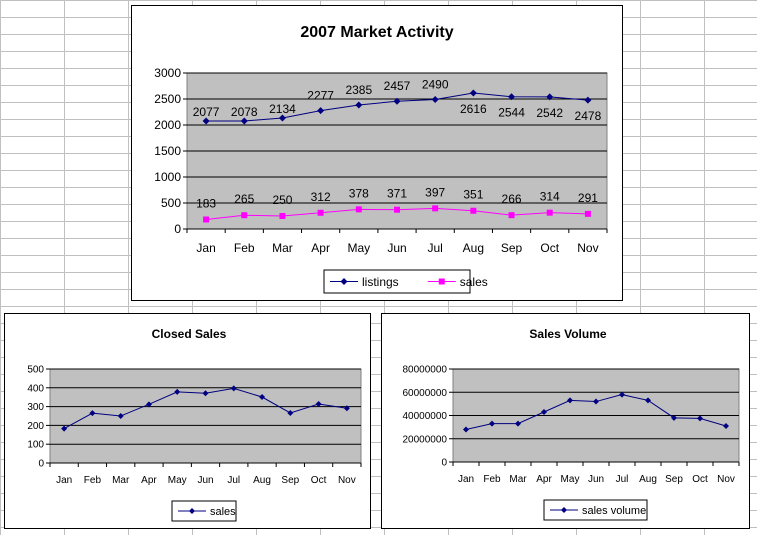 The image size is (757, 535). What do you see at coordinates (319, 480) in the screenshot?
I see `closed-x-tick-label: Oct` at bounding box center [319, 480].